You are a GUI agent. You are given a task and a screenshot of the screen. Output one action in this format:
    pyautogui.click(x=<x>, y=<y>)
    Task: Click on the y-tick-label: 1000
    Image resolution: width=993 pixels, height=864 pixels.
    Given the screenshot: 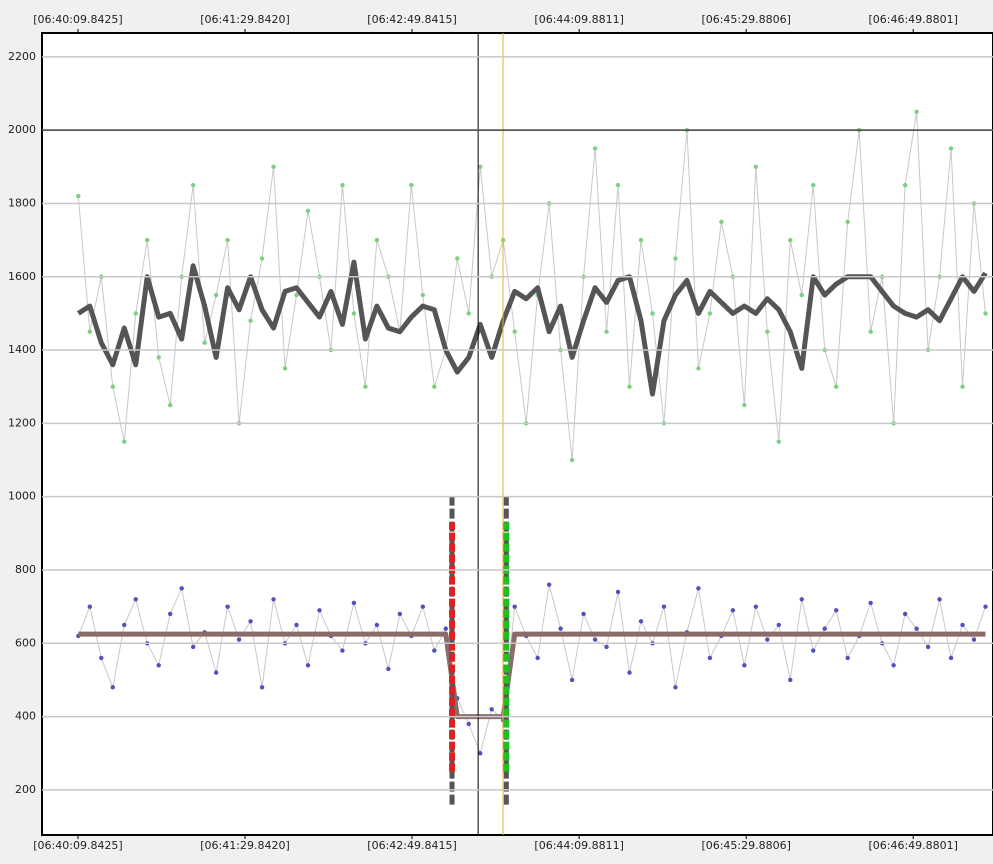 What is the action you would take?
    pyautogui.click(x=22, y=496)
    